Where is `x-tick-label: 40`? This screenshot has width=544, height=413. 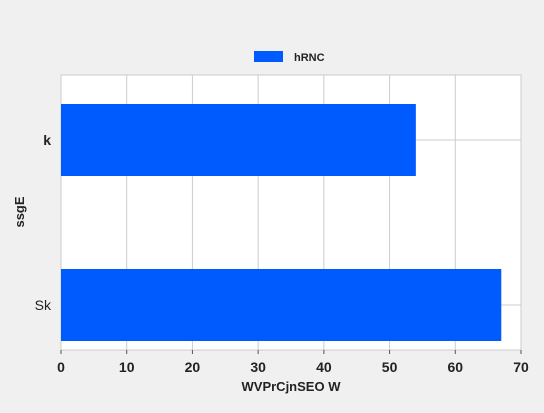 x-tick-label: 40 is located at coordinates (324, 367).